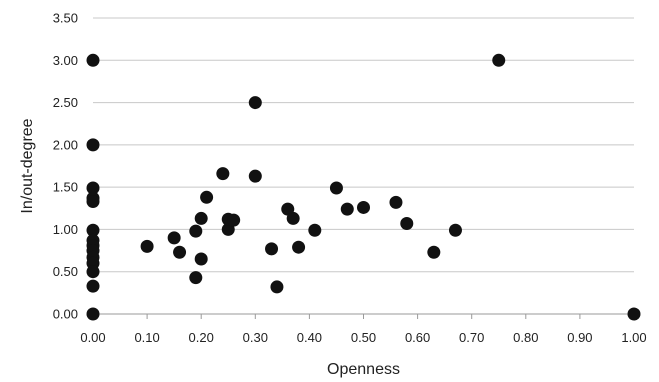  I want to click on x-tick-label: 0.00, so click(92, 337).